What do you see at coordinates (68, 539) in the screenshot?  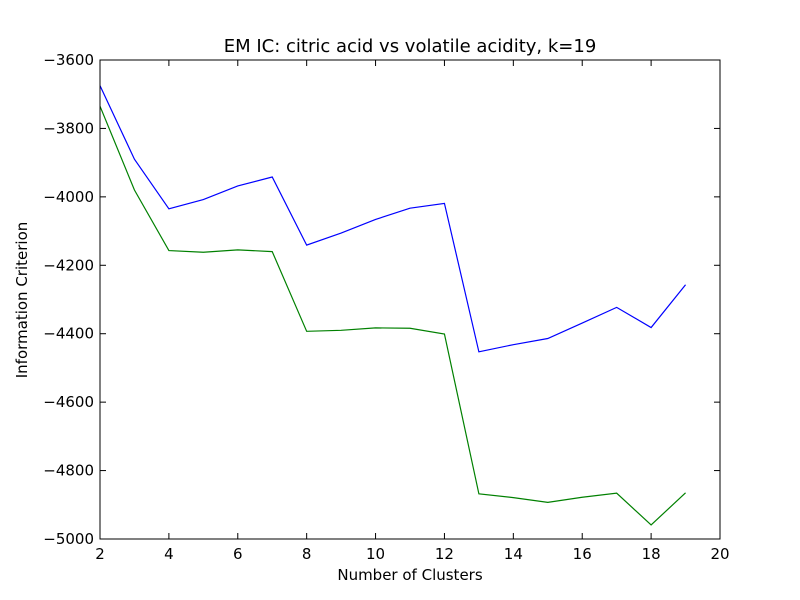 I see `y-tick-label: −5000` at bounding box center [68, 539].